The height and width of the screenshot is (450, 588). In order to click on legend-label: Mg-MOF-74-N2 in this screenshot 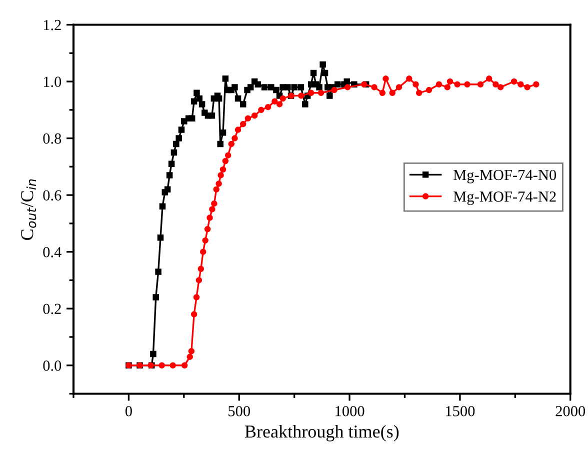, I will do `click(505, 198)`.